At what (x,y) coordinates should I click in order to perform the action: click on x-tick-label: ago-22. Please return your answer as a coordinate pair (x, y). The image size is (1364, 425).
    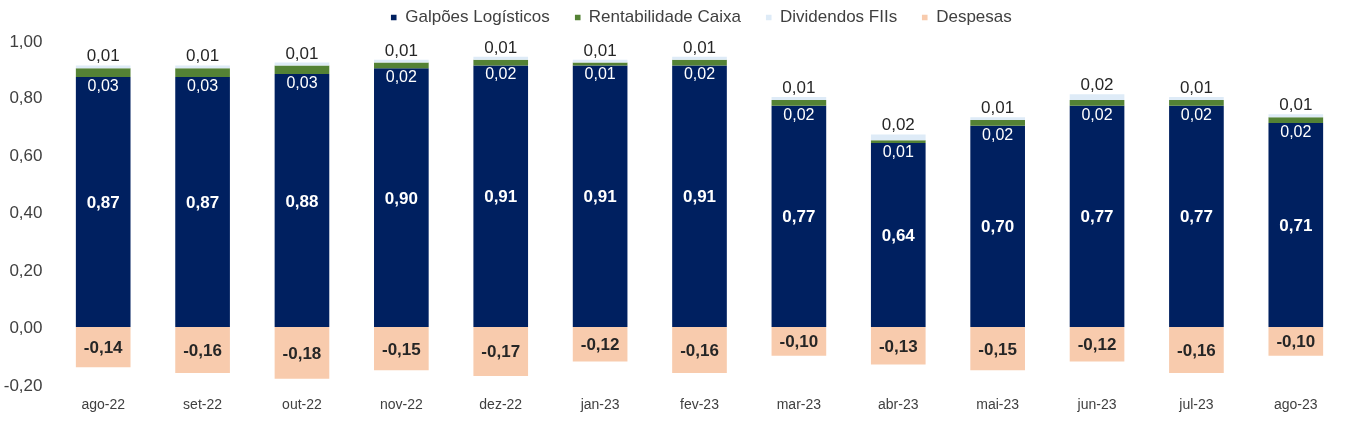
    Looking at the image, I should click on (103, 403).